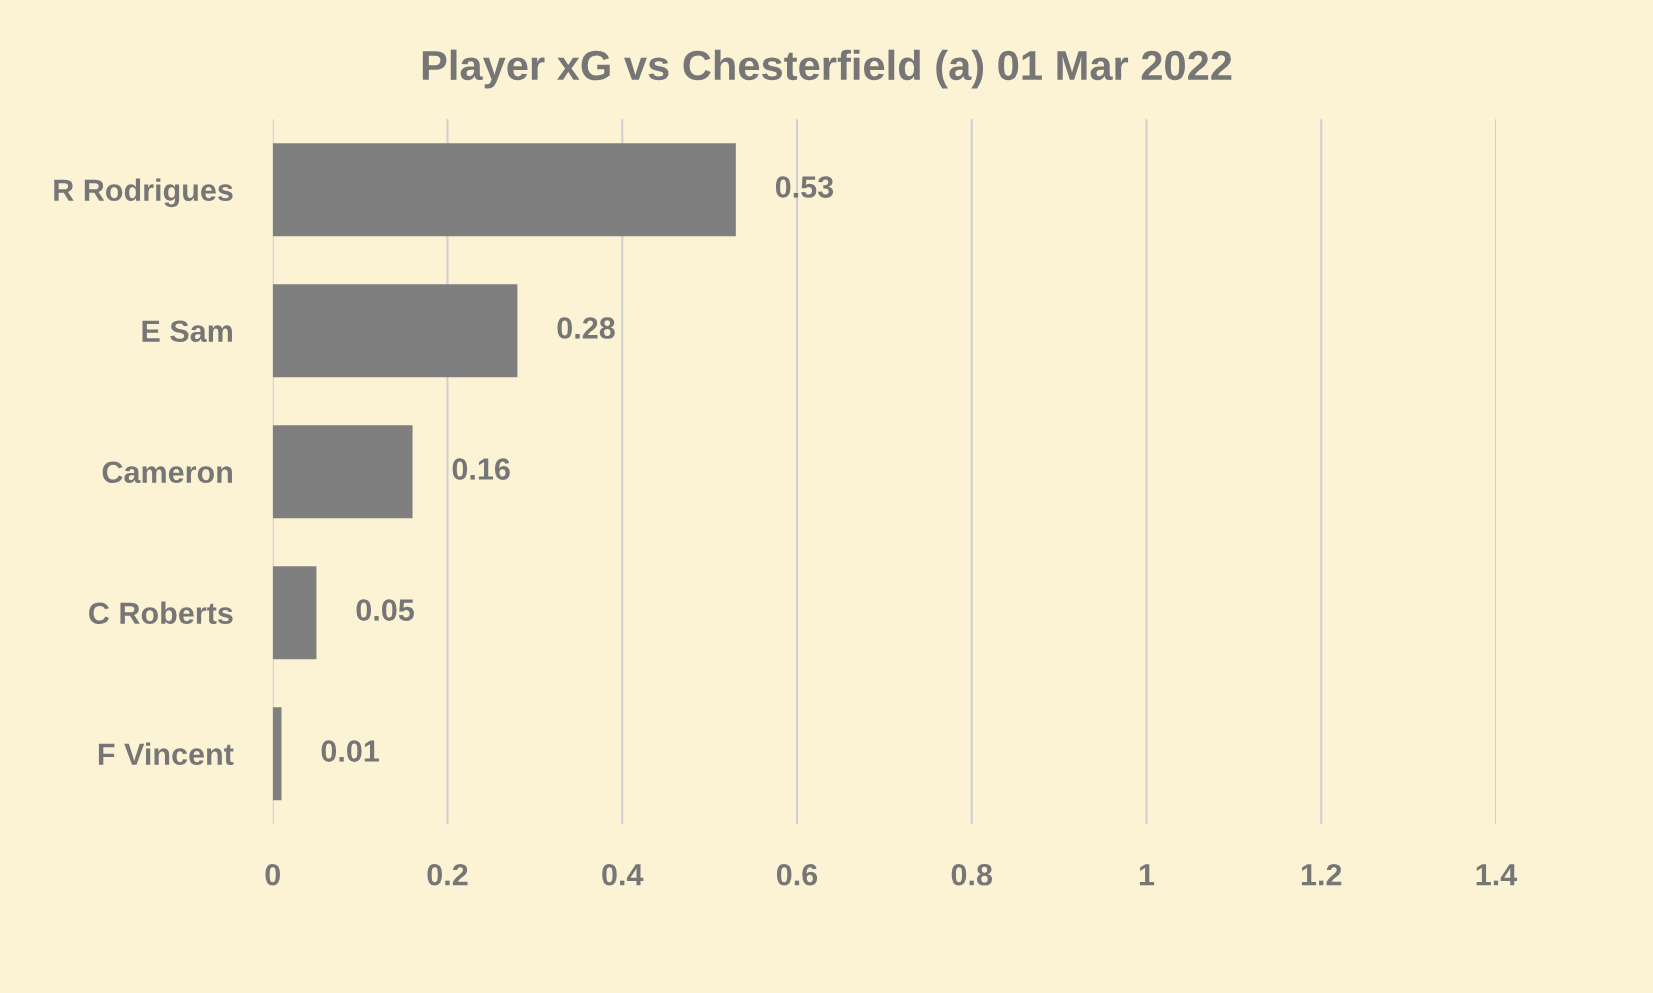  Describe the element at coordinates (1147, 875) in the screenshot. I see `x-tick-label: 1` at that location.